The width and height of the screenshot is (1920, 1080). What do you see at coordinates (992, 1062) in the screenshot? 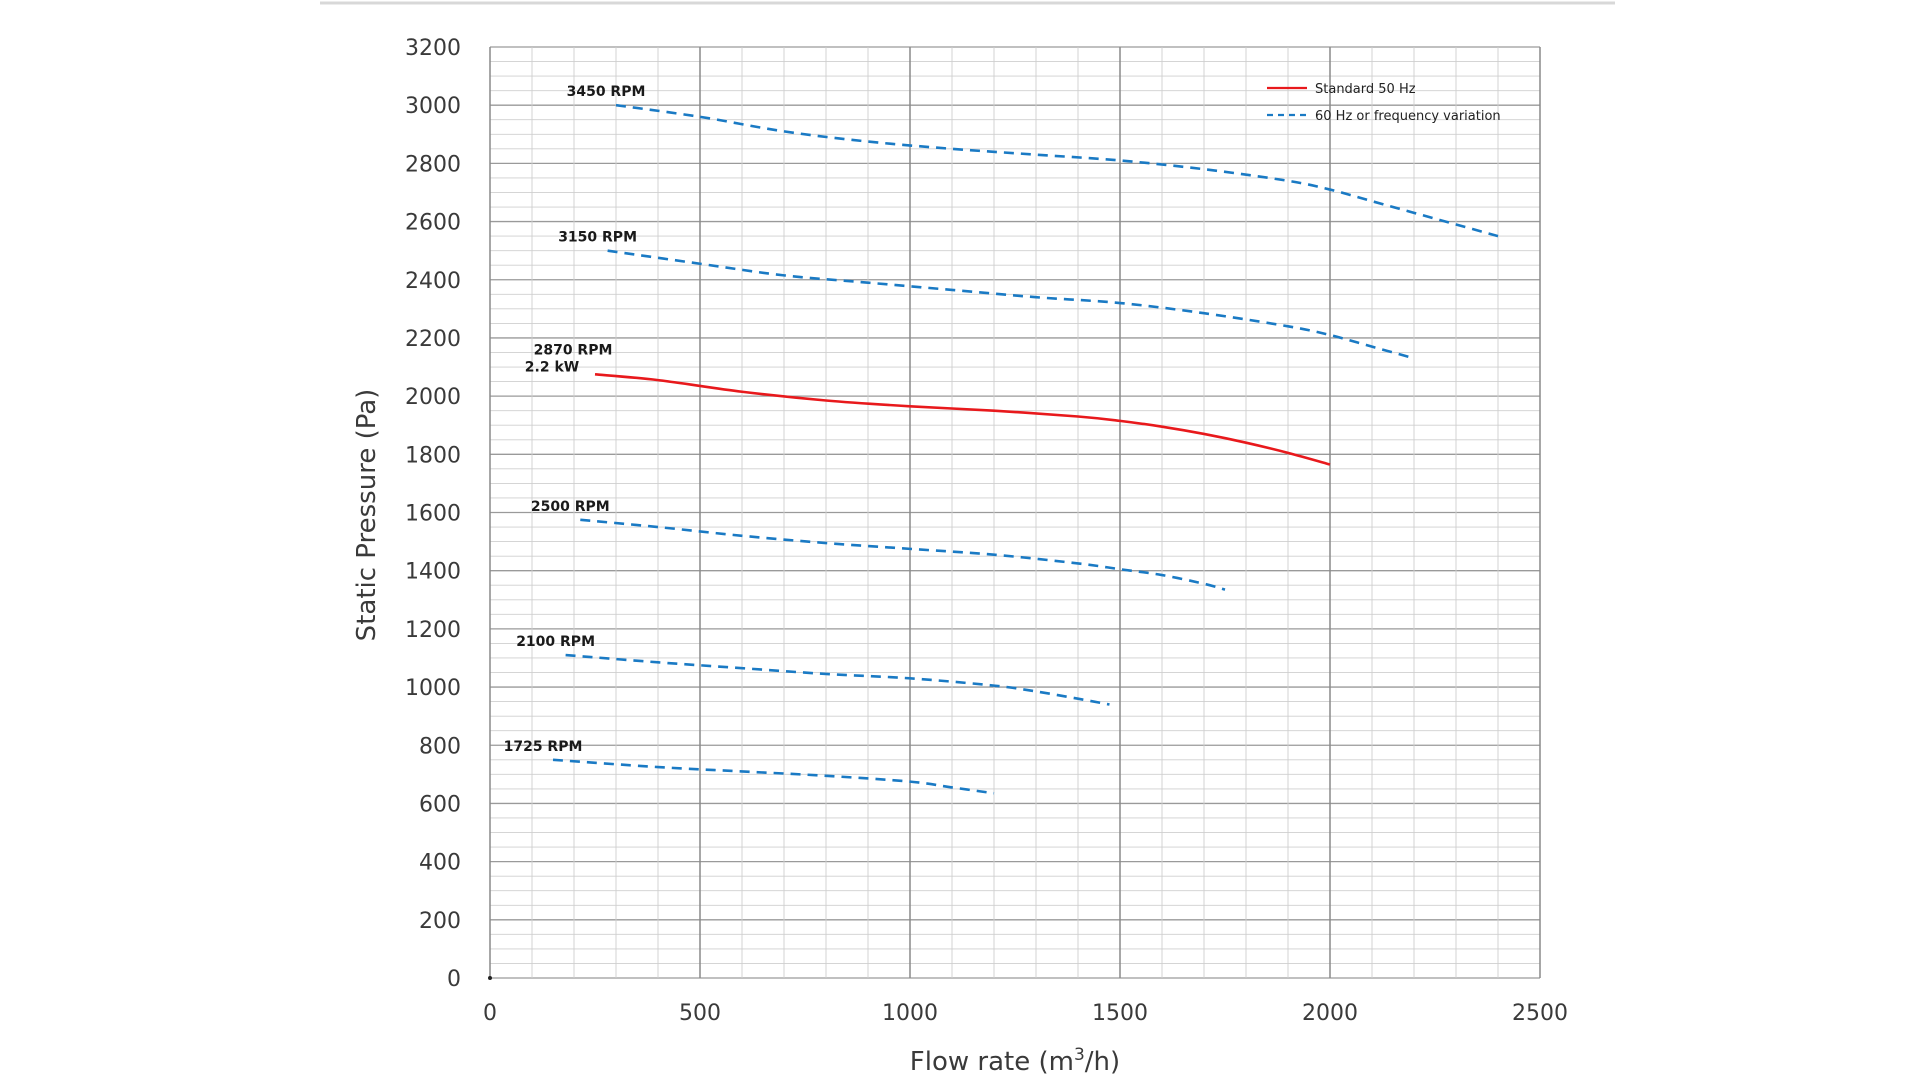
I see `x-axis-title-main: Flow rate (m` at bounding box center [992, 1062].